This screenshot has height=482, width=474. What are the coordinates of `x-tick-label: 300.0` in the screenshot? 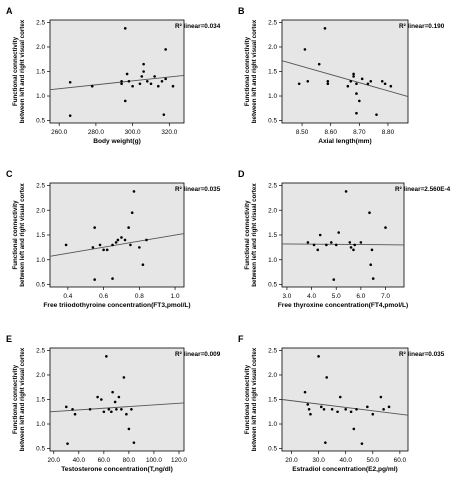 It's located at (133, 132).